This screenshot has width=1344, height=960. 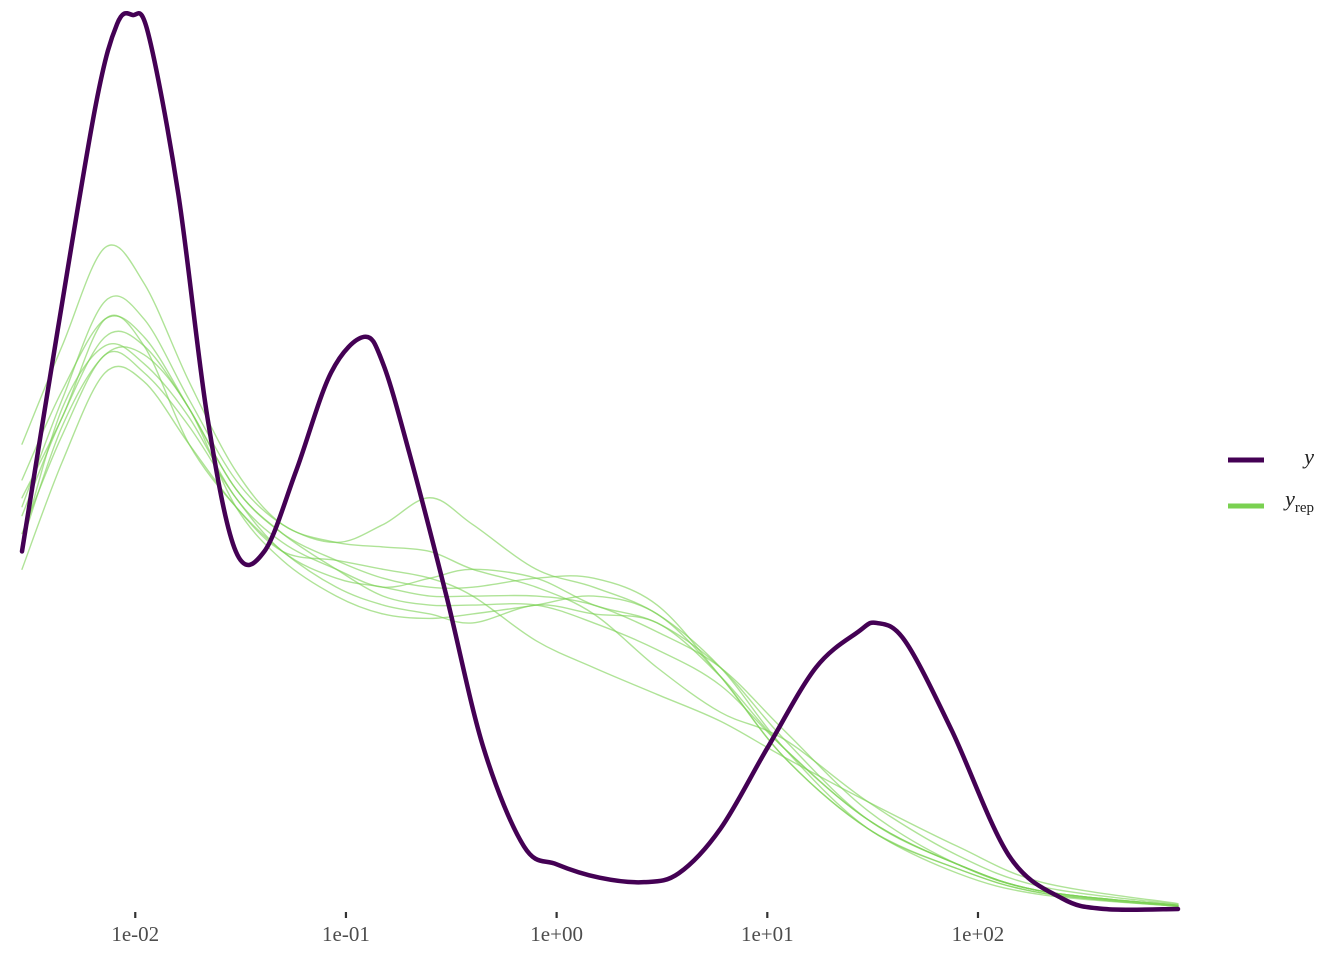 I want to click on x-tick-label: 1e+00, so click(x=556, y=934).